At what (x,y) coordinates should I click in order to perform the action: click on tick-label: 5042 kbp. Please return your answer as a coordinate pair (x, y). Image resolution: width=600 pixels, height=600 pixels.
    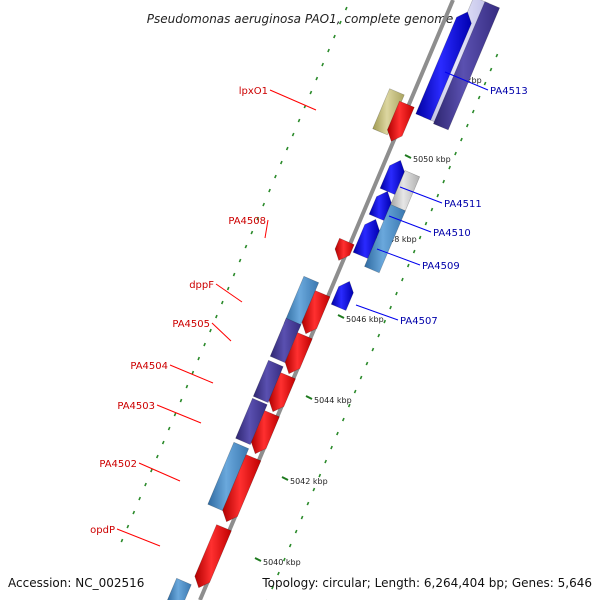
    Looking at the image, I should click on (309, 481).